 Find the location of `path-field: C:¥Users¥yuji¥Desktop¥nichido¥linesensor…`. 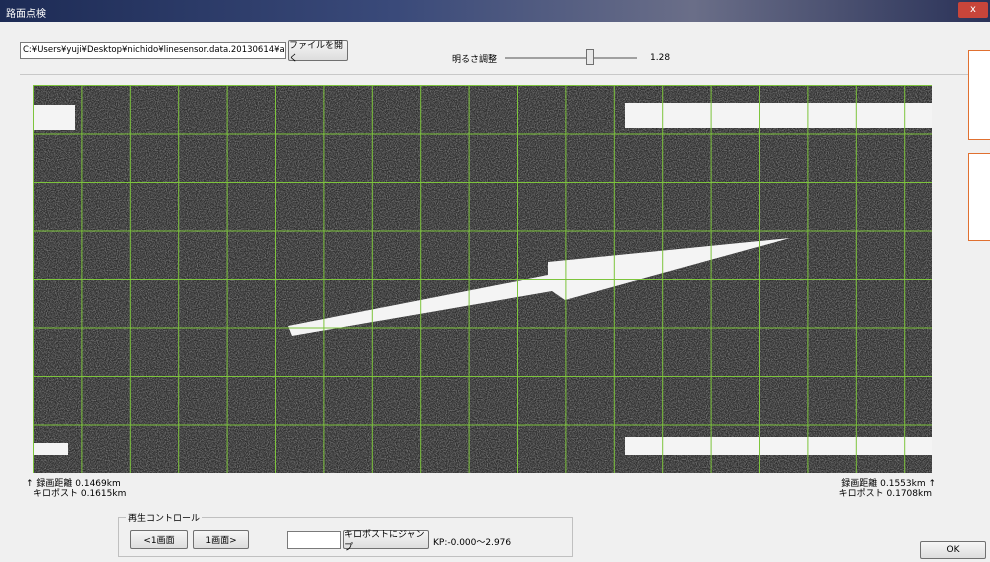

path-field: C:¥Users¥yuji¥Desktop¥nichido¥linesensor… is located at coordinates (153, 50).